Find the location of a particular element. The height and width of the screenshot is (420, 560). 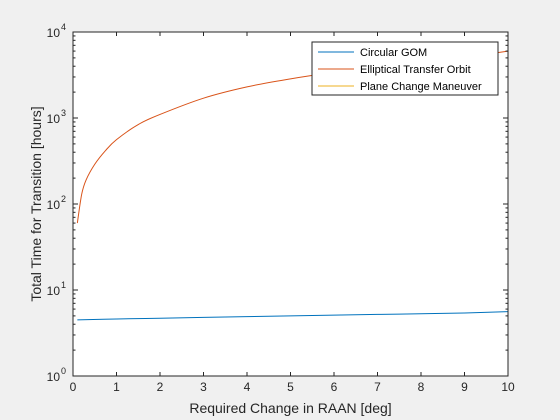

x-tick-label: 5 is located at coordinates (290, 387).